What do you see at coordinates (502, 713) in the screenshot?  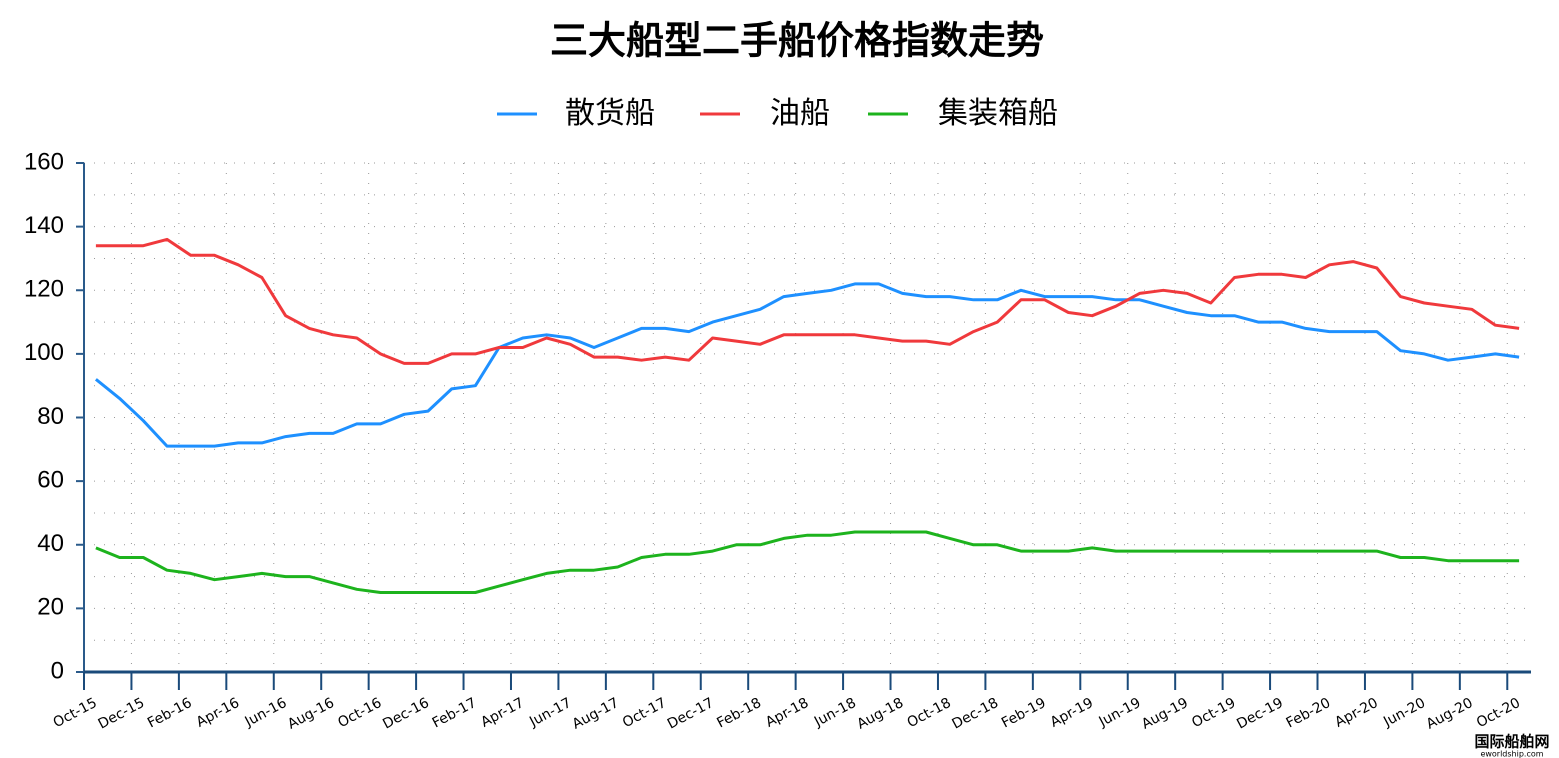 I see `x-tick-label: Apr-17` at bounding box center [502, 713].